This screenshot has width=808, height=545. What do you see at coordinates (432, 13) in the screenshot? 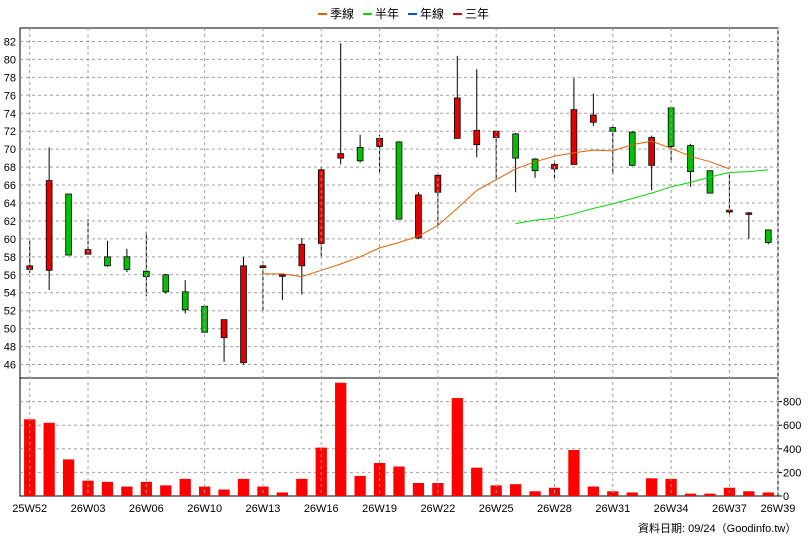
I see `legend-label: 年線` at bounding box center [432, 13].